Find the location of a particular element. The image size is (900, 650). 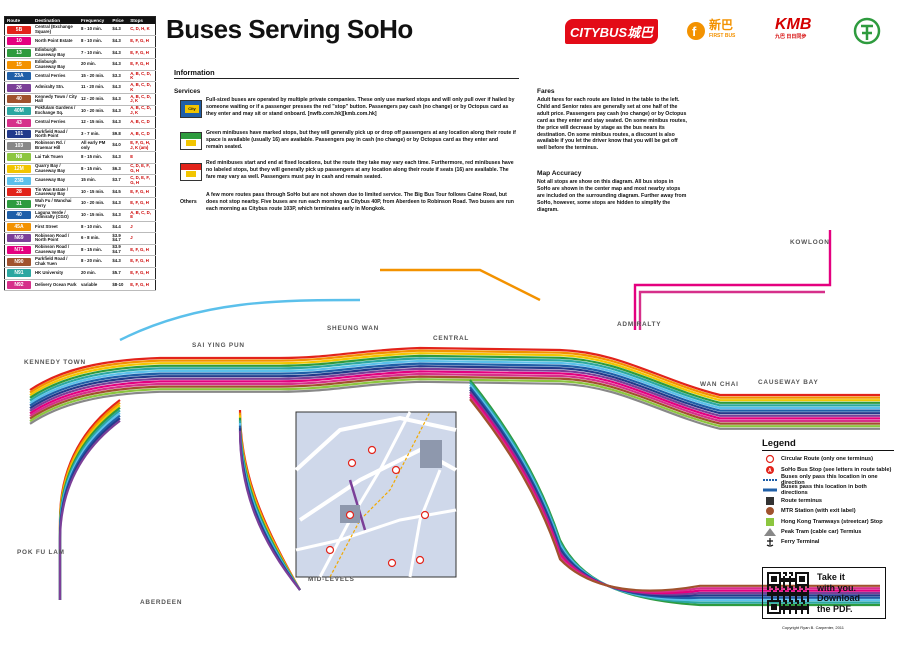

route-number: 12M is located at coordinates (19, 168).